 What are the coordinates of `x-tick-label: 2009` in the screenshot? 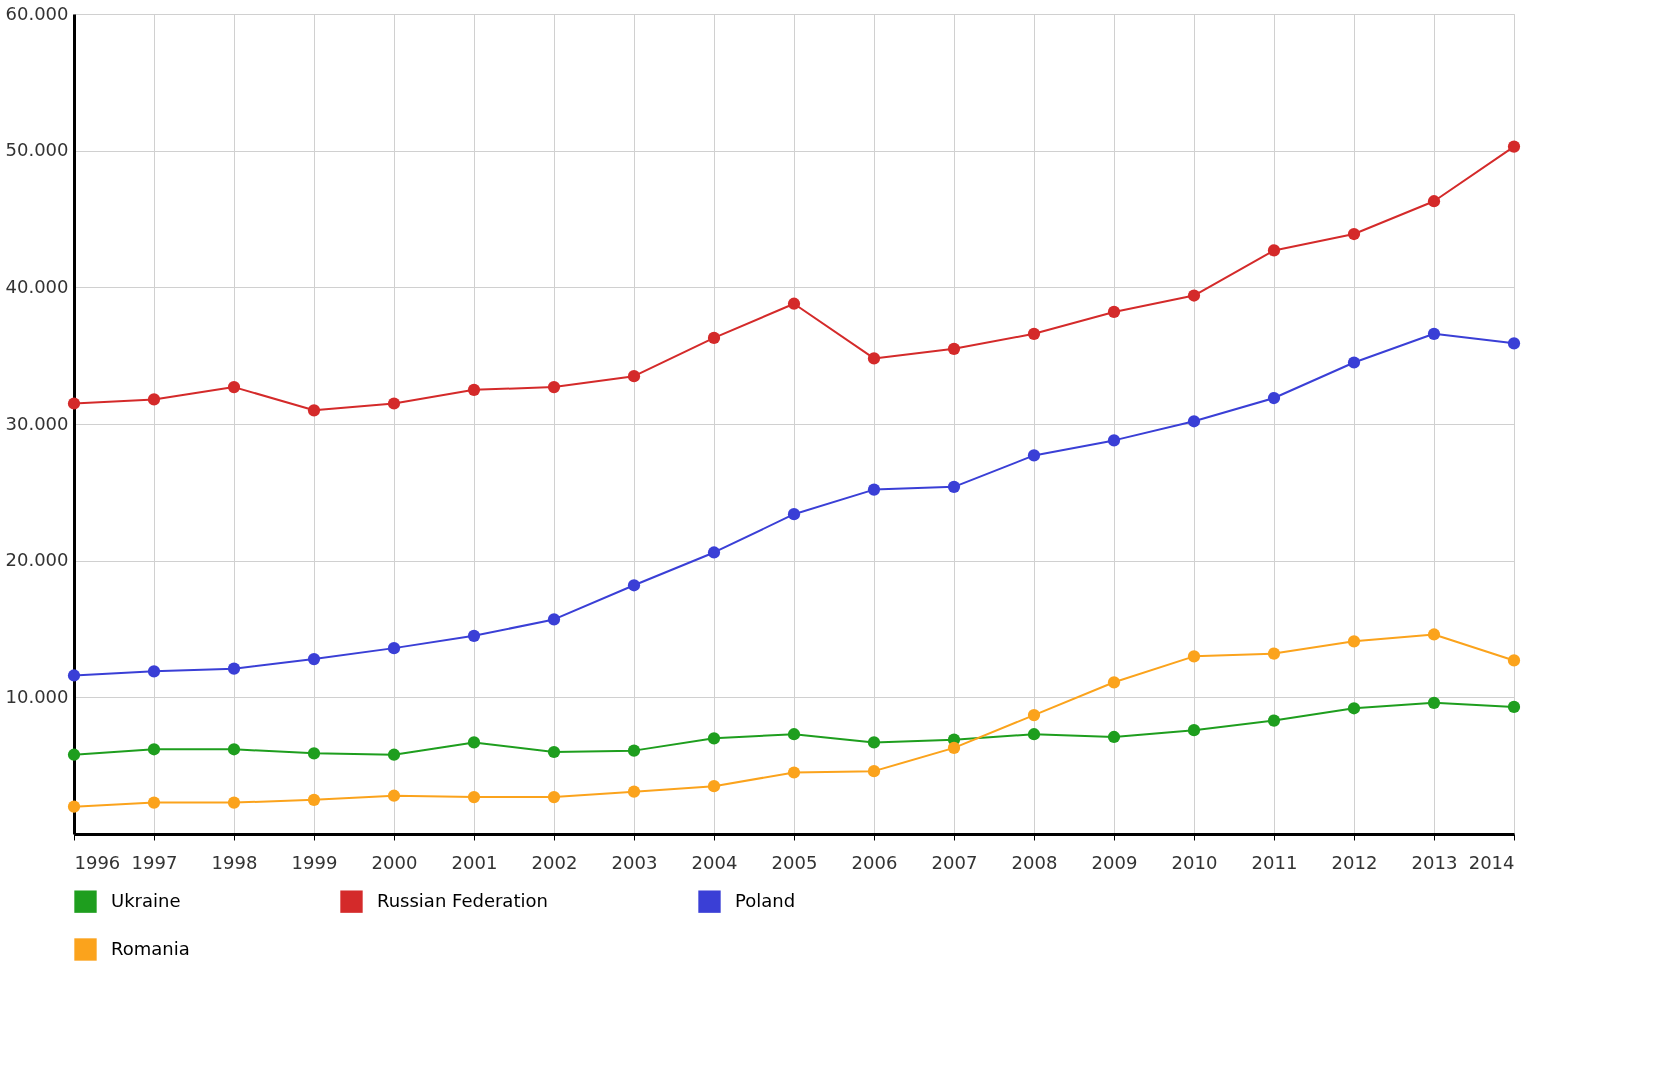 It's located at (1114, 862).